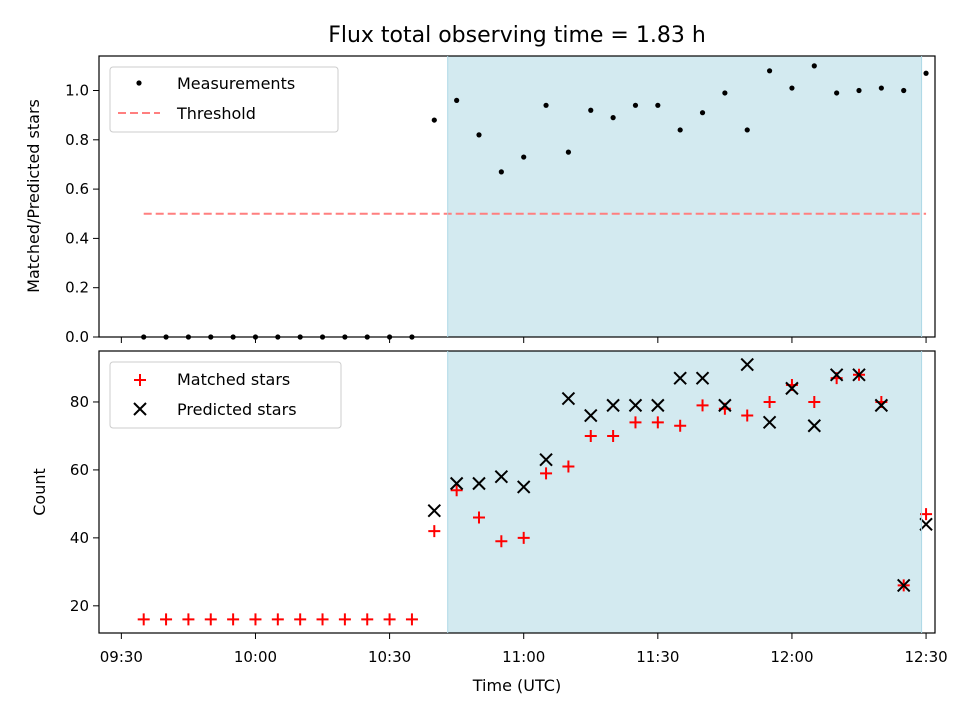 The height and width of the screenshot is (720, 960). Describe the element at coordinates (523, 340) in the screenshot. I see `top-x-axis-ticks` at that location.